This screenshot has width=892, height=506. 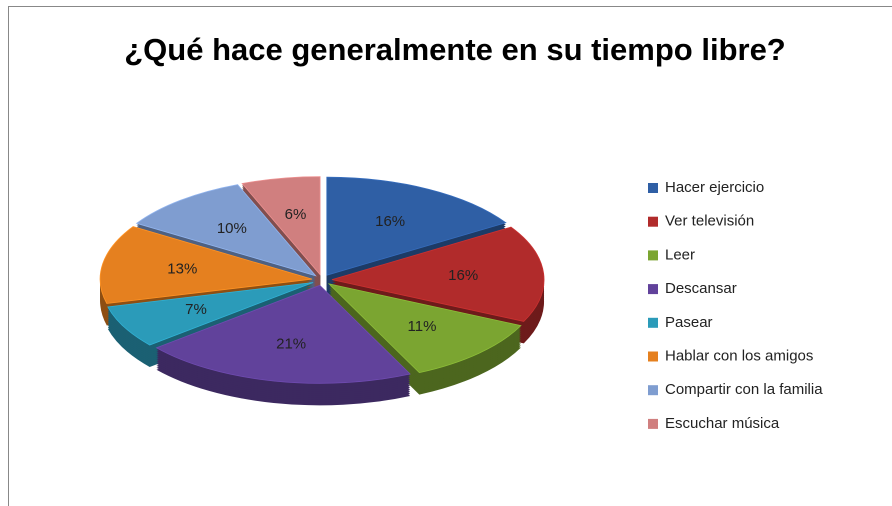 I want to click on legend-label: Compartir con la familia, so click(x=744, y=389).